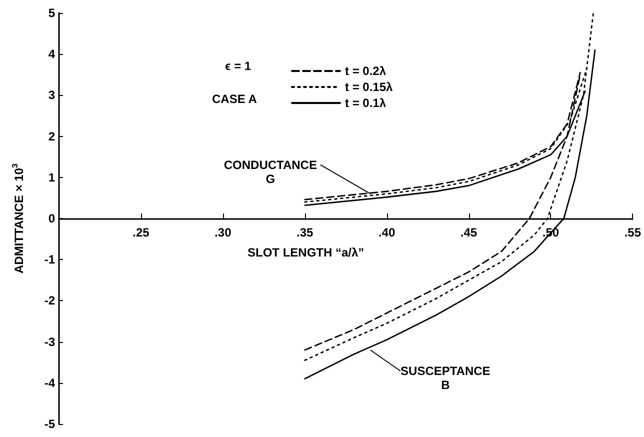  What do you see at coordinates (223, 233) in the screenshot?
I see `x-tick-label: .30` at bounding box center [223, 233].